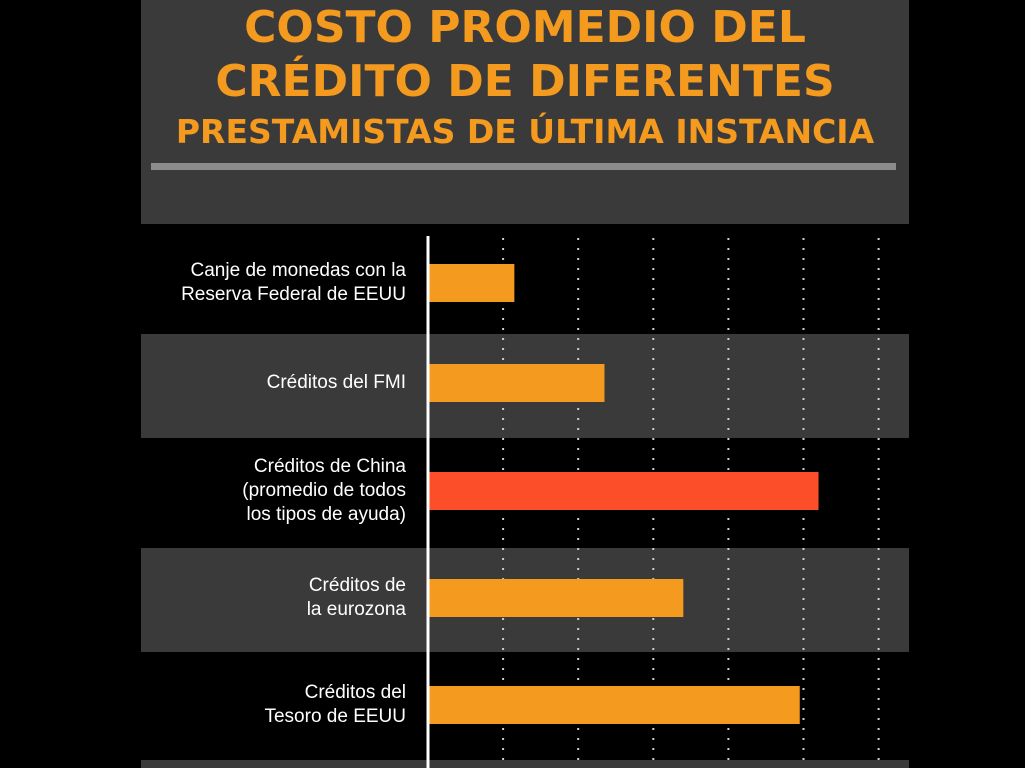 This screenshot has height=768, width=1025. What do you see at coordinates (326, 514) in the screenshot?
I see `category-label-line: los tipos de ayuda)` at bounding box center [326, 514].